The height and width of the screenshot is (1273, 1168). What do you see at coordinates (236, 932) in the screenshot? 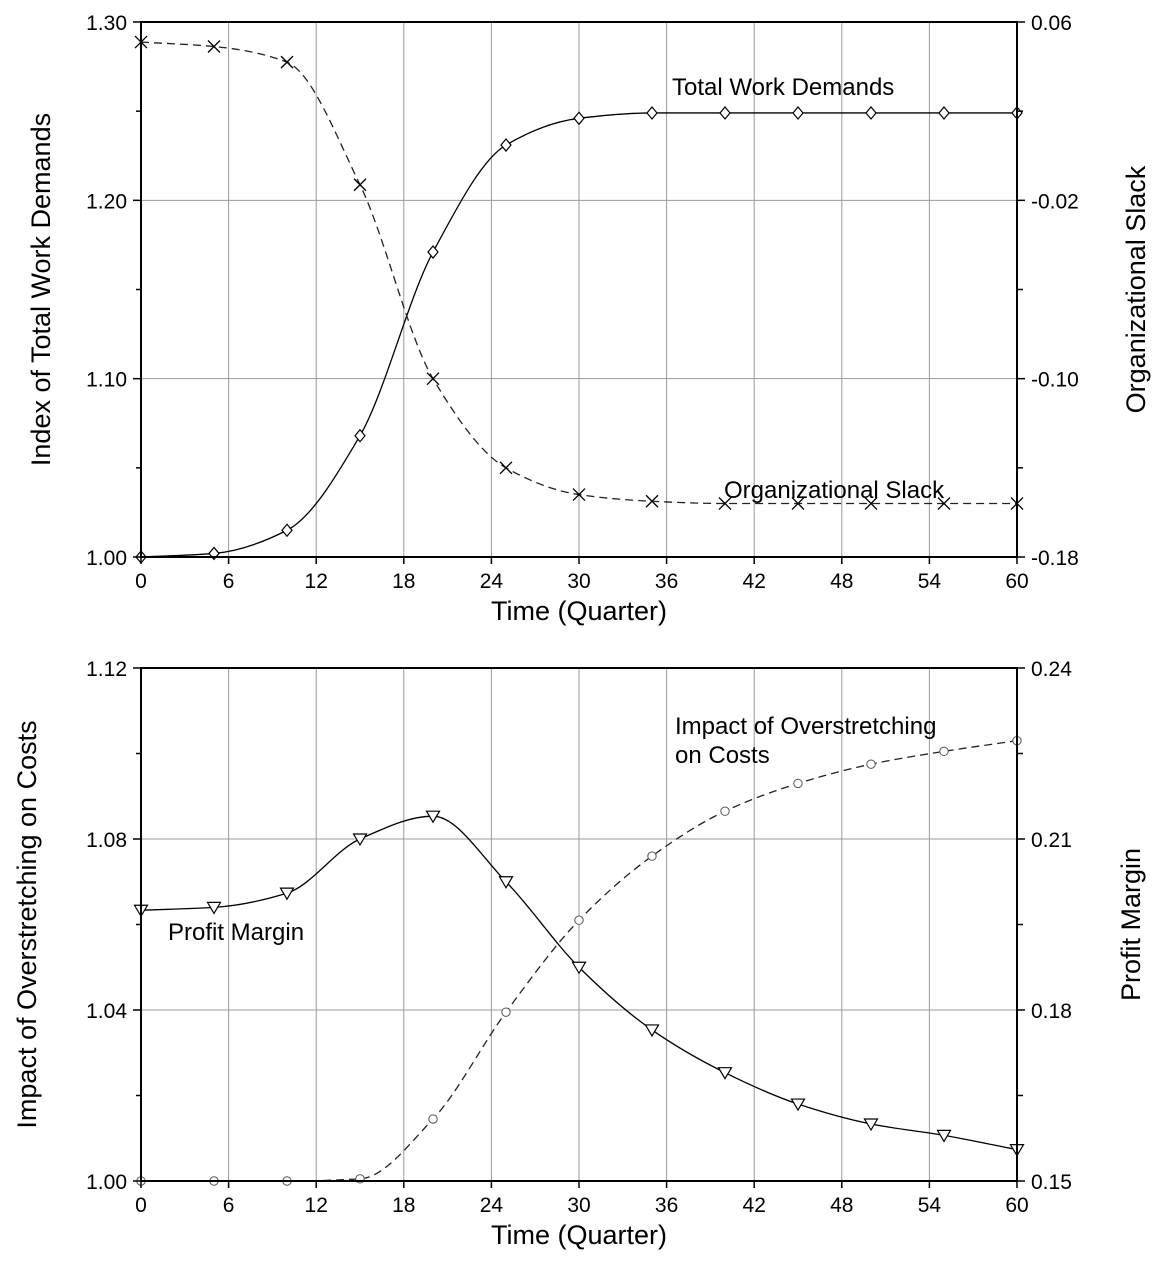
I see `series-annotation: Profit Margin` at bounding box center [236, 932].